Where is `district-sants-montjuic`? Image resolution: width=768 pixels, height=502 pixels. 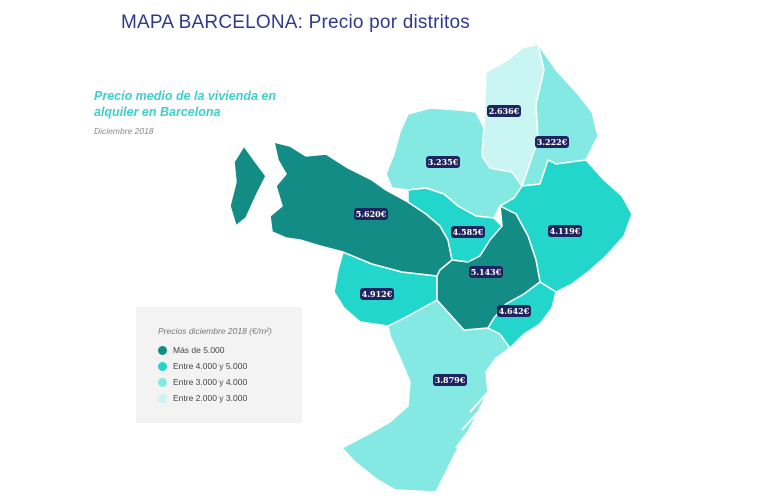 district-sants-montjuic is located at coordinates (426, 396).